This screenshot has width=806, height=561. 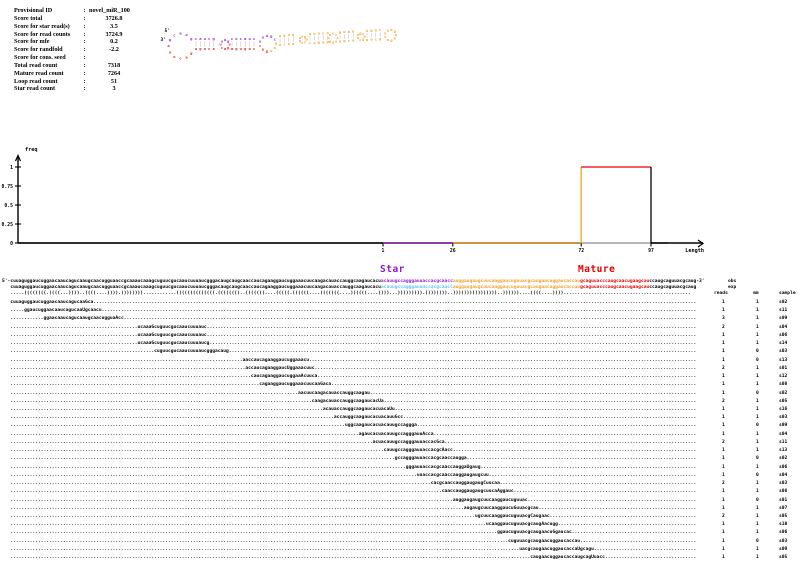 What do you see at coordinates (39, 73) in the screenshot?
I see `score-row-label: Mature read count` at bounding box center [39, 73].